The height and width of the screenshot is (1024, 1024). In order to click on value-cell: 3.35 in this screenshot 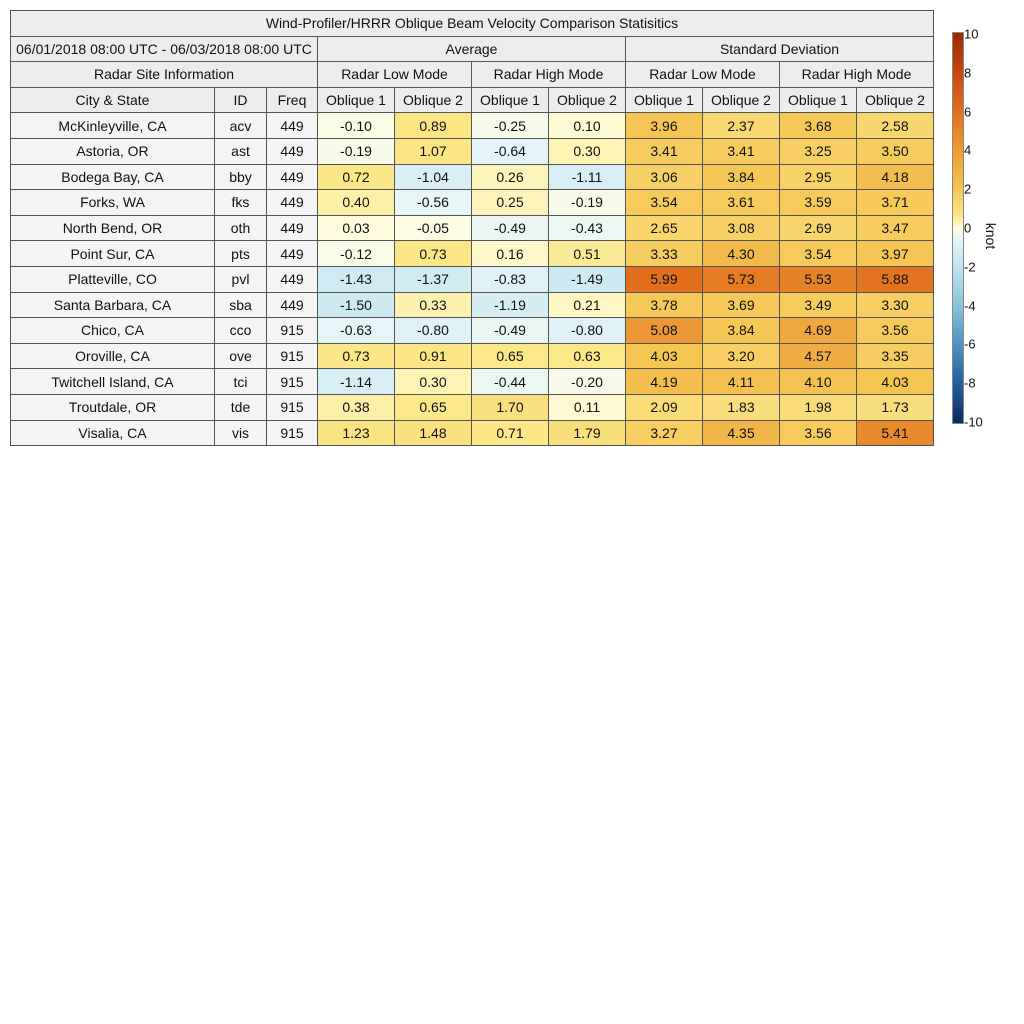, I will do `click(895, 356)`.